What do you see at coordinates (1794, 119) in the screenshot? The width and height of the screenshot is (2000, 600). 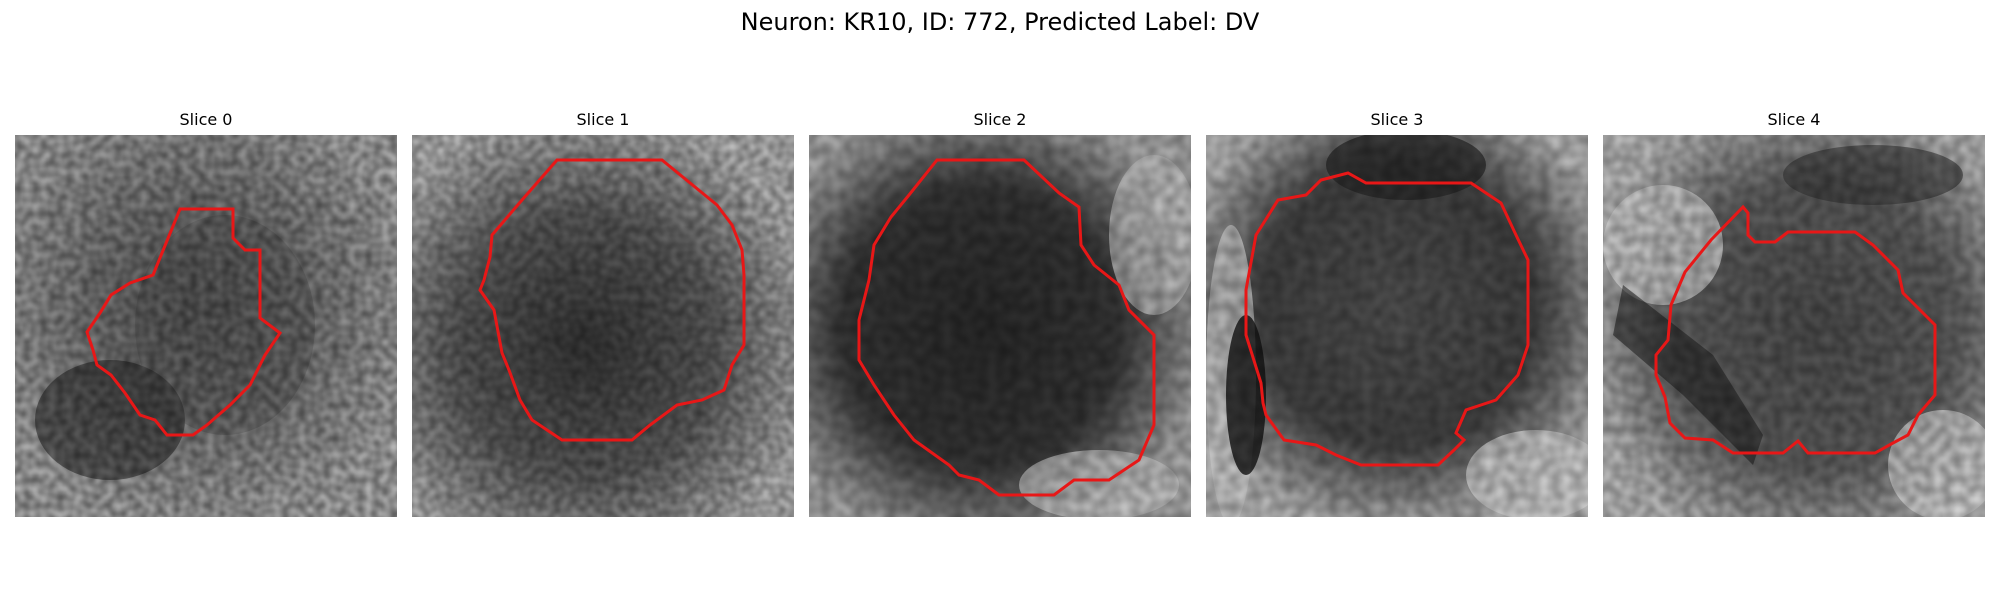 I see `slice-title-4: Slice 4` at bounding box center [1794, 119].